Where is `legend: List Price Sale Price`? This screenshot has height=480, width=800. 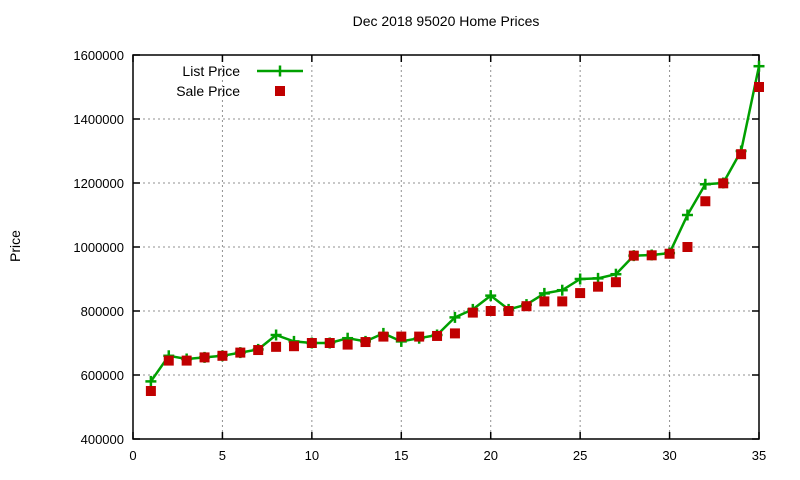 legend: List Price Sale Price is located at coordinates (231, 81).